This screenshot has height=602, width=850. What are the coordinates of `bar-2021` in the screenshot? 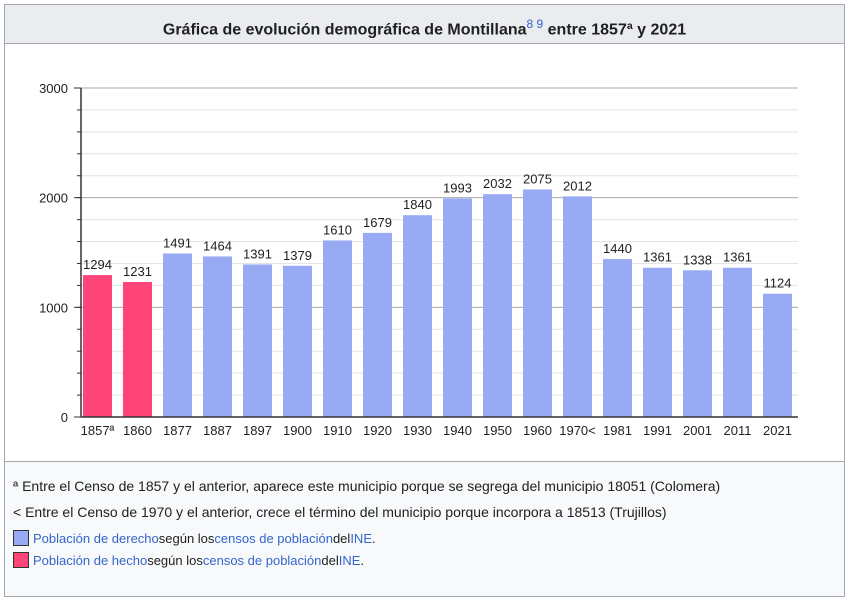 It's located at (777, 355).